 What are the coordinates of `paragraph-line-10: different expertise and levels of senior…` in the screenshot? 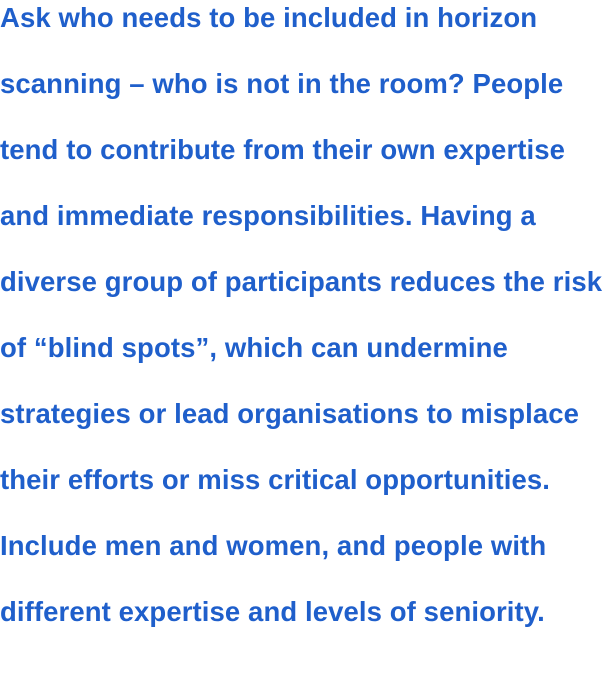 It's located at (272, 611).